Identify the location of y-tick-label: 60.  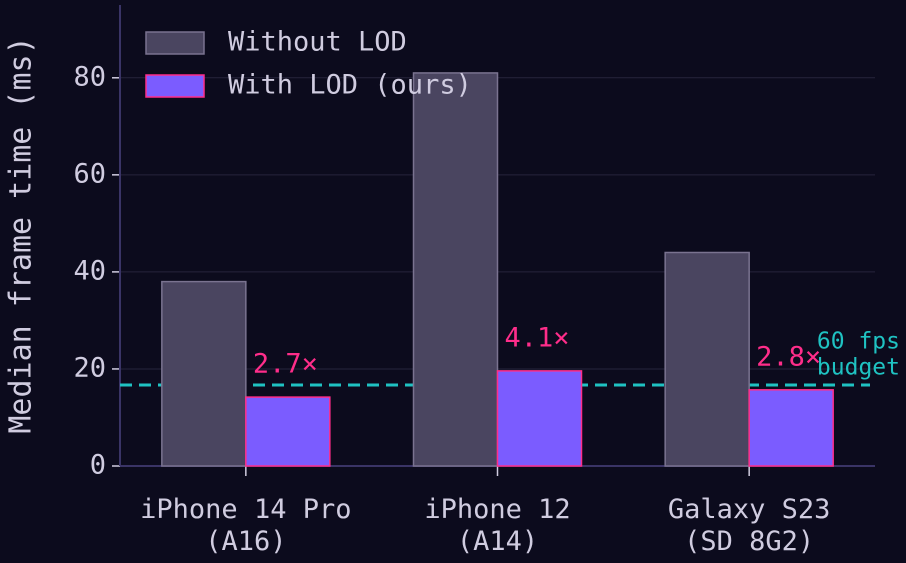
(89, 173).